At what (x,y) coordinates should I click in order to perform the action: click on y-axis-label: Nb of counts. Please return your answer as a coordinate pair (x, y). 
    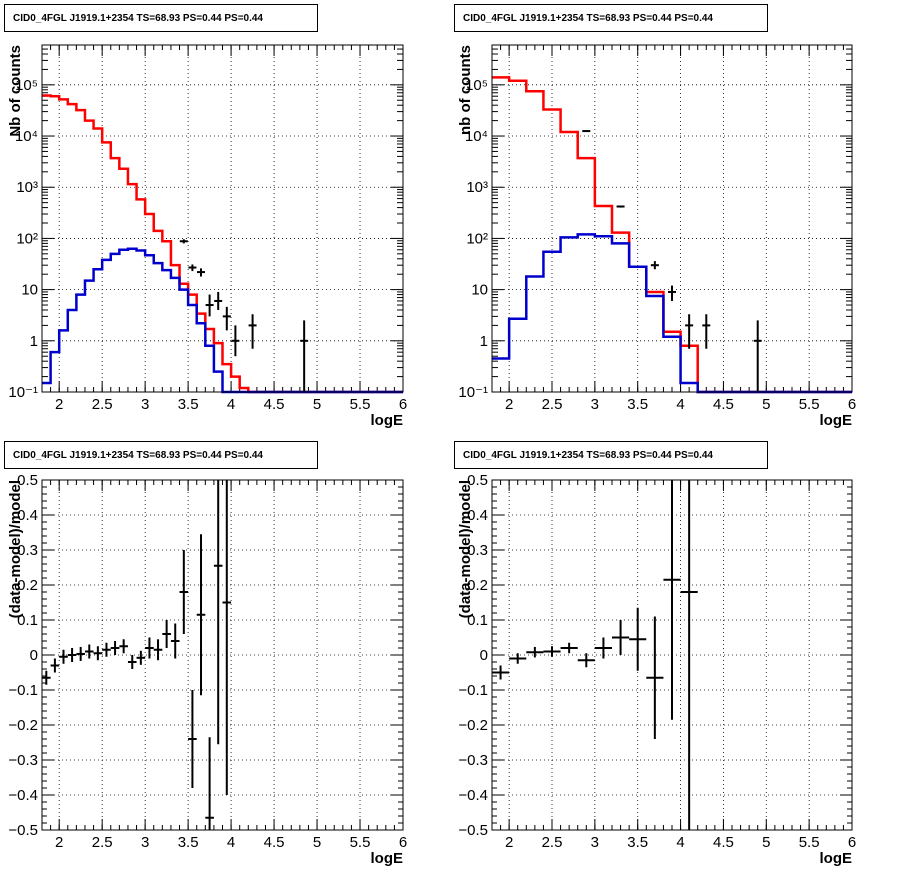
    Looking at the image, I should click on (15, 91).